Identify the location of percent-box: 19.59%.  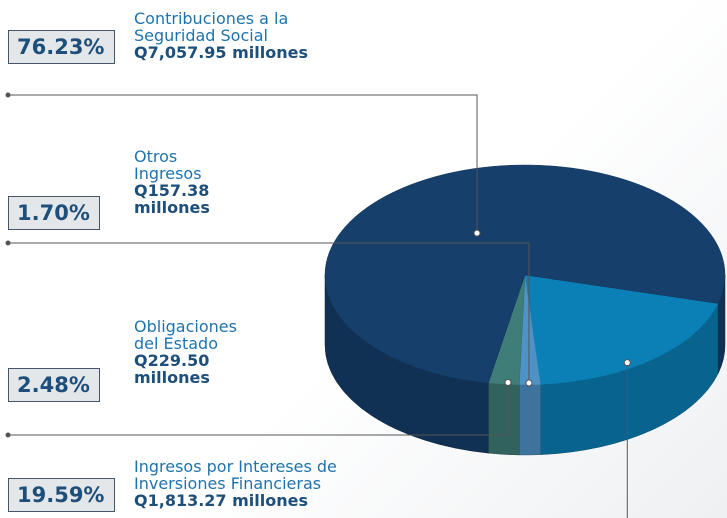
(61, 495).